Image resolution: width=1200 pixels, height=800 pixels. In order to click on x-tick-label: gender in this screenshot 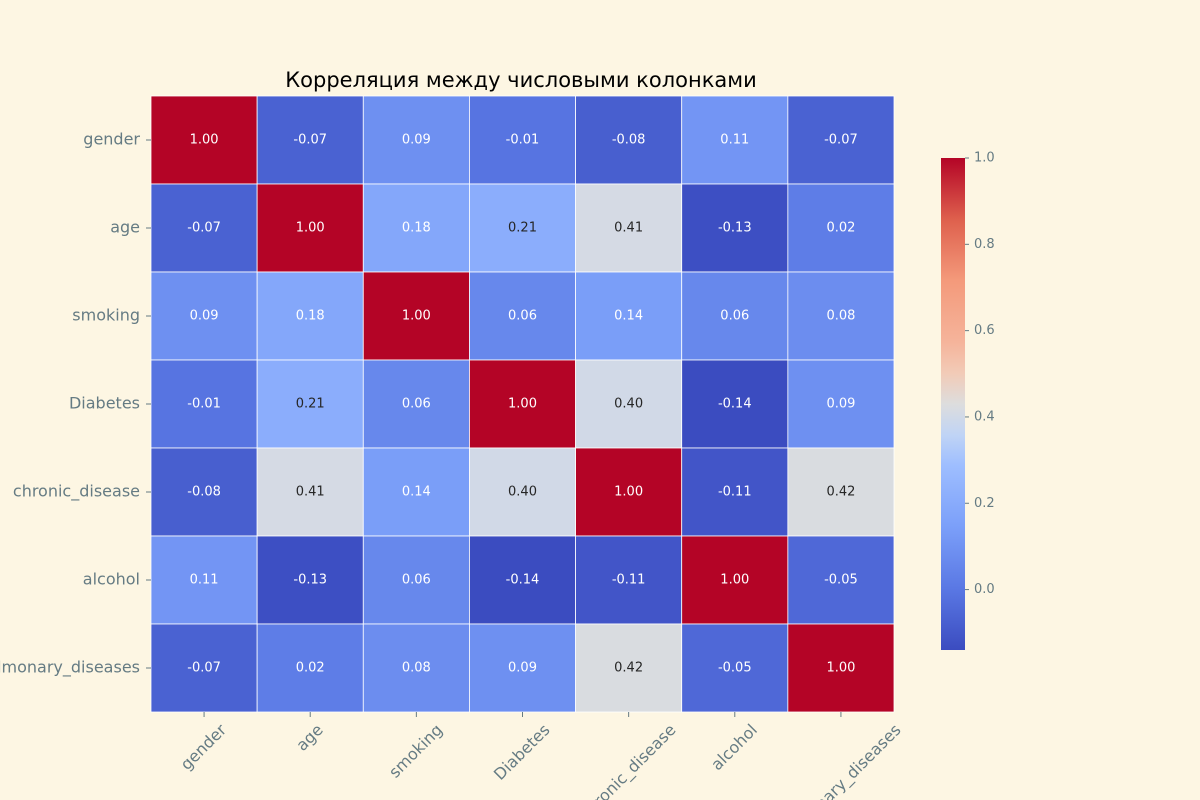, I will do `click(204, 747)`.